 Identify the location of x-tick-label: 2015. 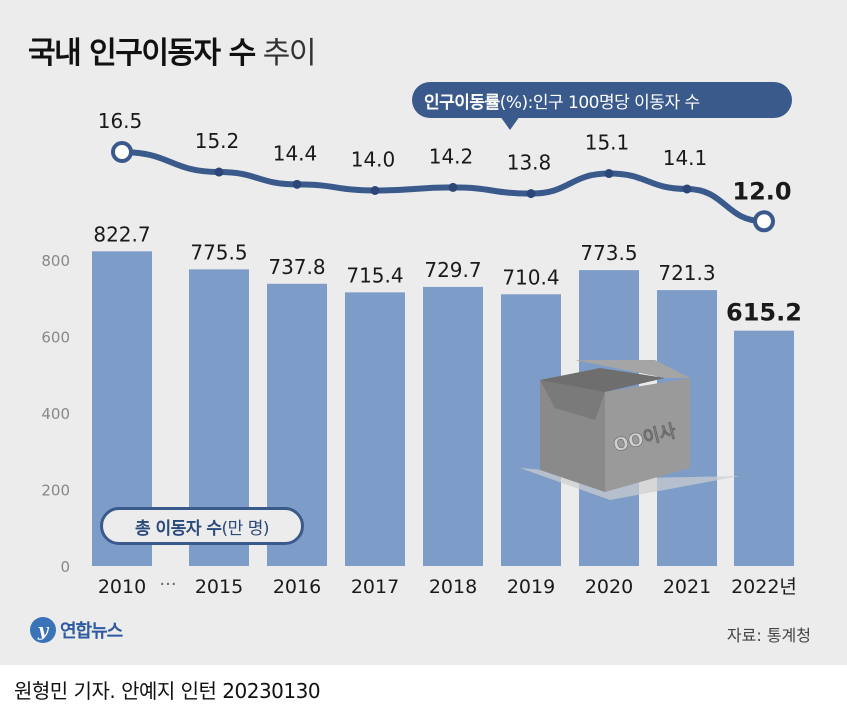
(219, 587).